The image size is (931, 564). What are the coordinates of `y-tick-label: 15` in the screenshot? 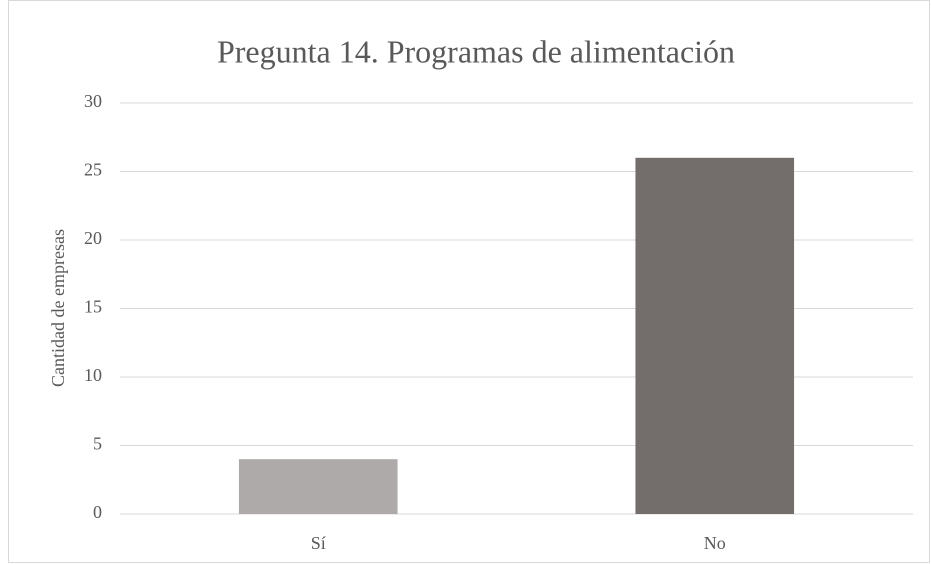 It's located at (93, 307).